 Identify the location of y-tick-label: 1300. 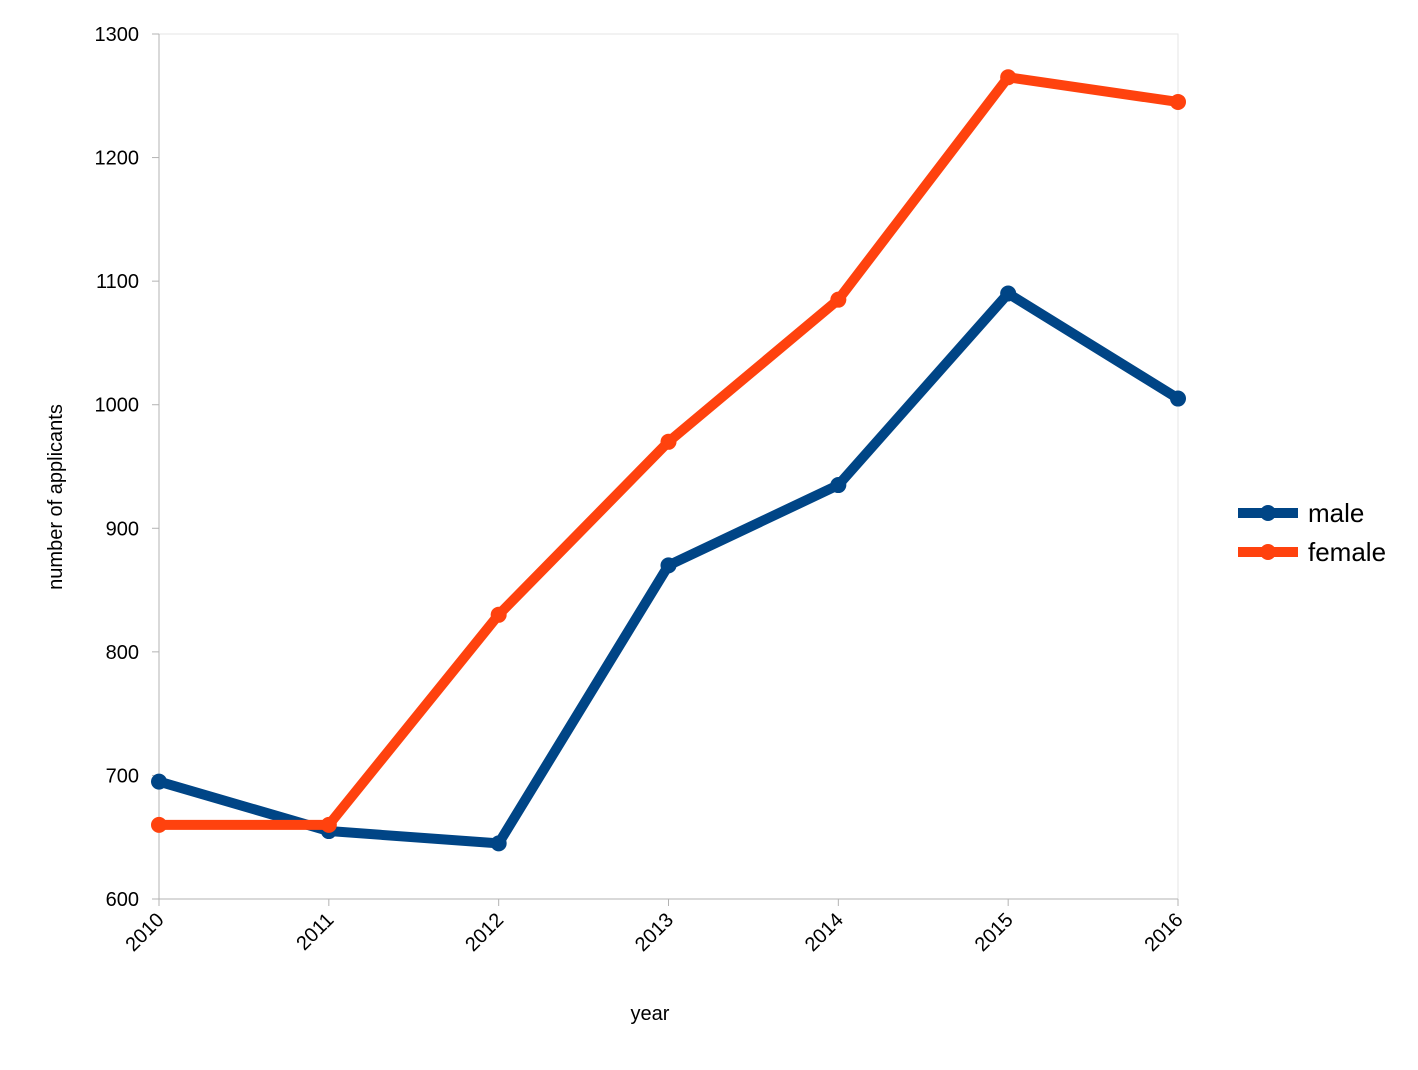
(117, 35).